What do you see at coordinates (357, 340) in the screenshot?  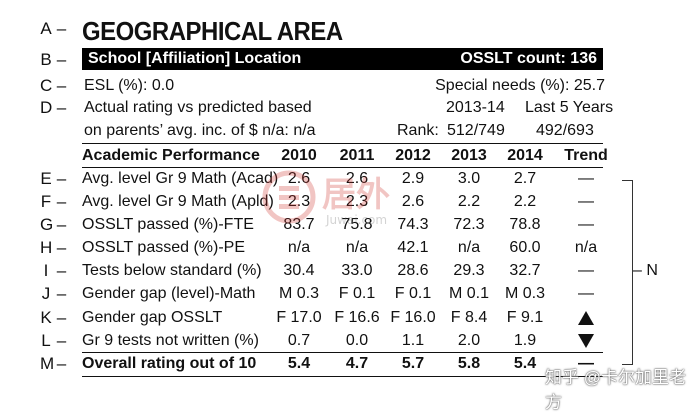 I see `cell: 0.0` at bounding box center [357, 340].